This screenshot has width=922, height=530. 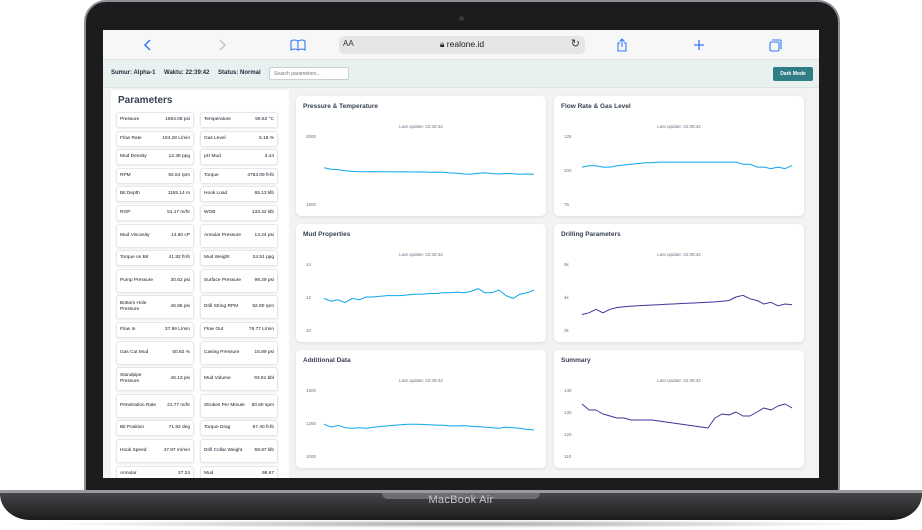 What do you see at coordinates (180, 307) in the screenshot?
I see `param-value: 46.85 psi` at bounding box center [180, 307].